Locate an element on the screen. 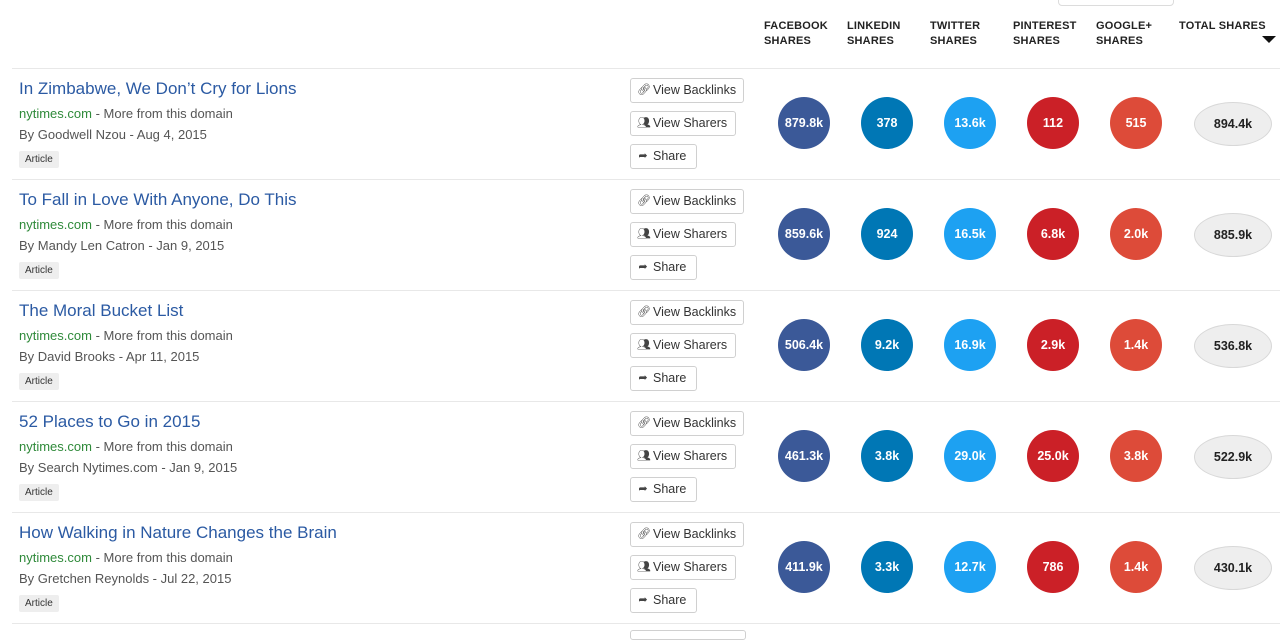 The height and width of the screenshot is (640, 1288). article-title-link: To Fall in Love With Anyone, Do This is located at coordinates (158, 199).